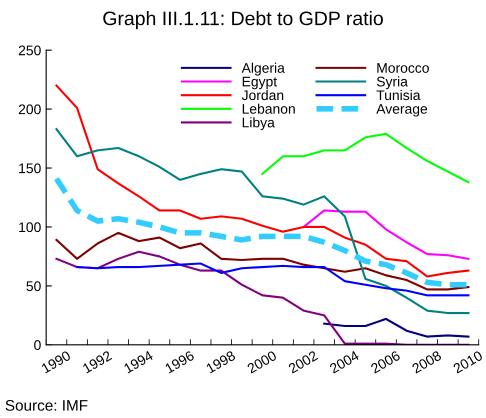 Image resolution: width=486 pixels, height=418 pixels. What do you see at coordinates (260, 83) in the screenshot?
I see `legend-label: Egypt` at bounding box center [260, 83].